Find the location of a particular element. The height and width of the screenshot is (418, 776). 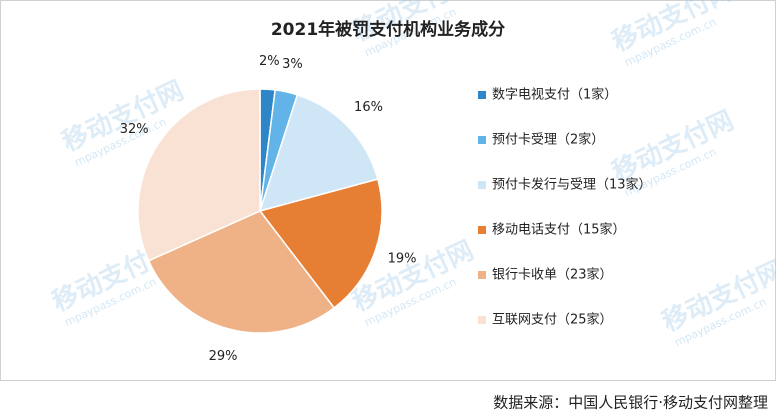

source-note: 数据来源：中国人民银行·移动支付网整理 is located at coordinates (630, 403).